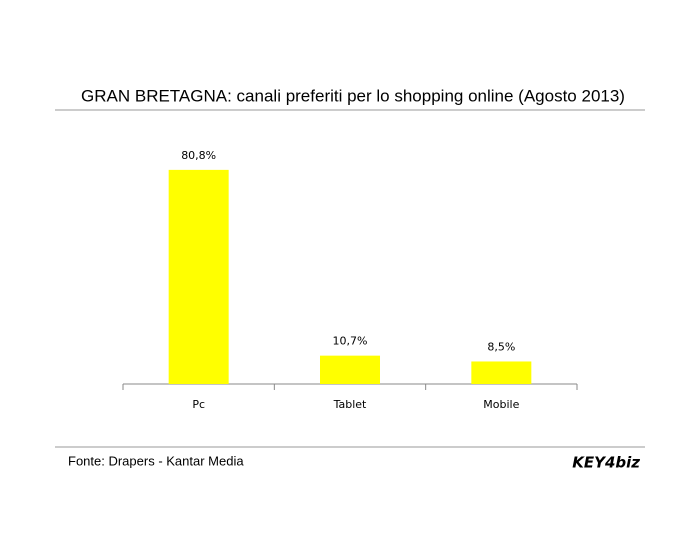 This screenshot has width=700, height=550. What do you see at coordinates (350, 404) in the screenshot?
I see `x-tick-label: Tablet` at bounding box center [350, 404].